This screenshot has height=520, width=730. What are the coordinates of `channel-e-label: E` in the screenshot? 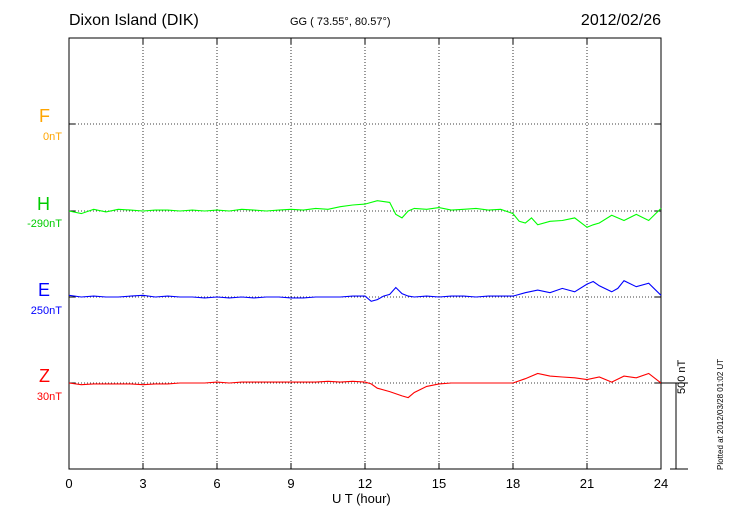 It's located at (43, 290).